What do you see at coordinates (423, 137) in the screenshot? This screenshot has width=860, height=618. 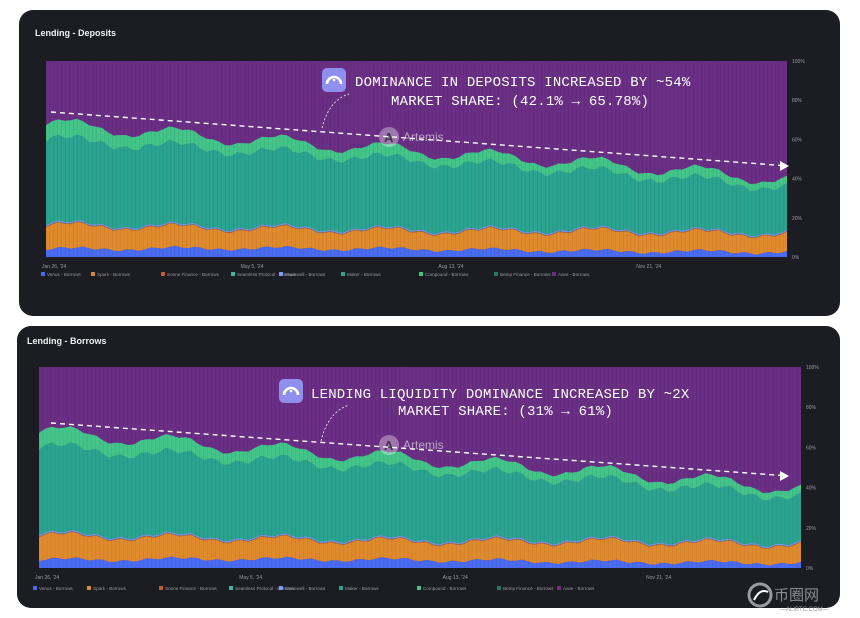 I see `watermark-text: Artemis` at bounding box center [423, 137].